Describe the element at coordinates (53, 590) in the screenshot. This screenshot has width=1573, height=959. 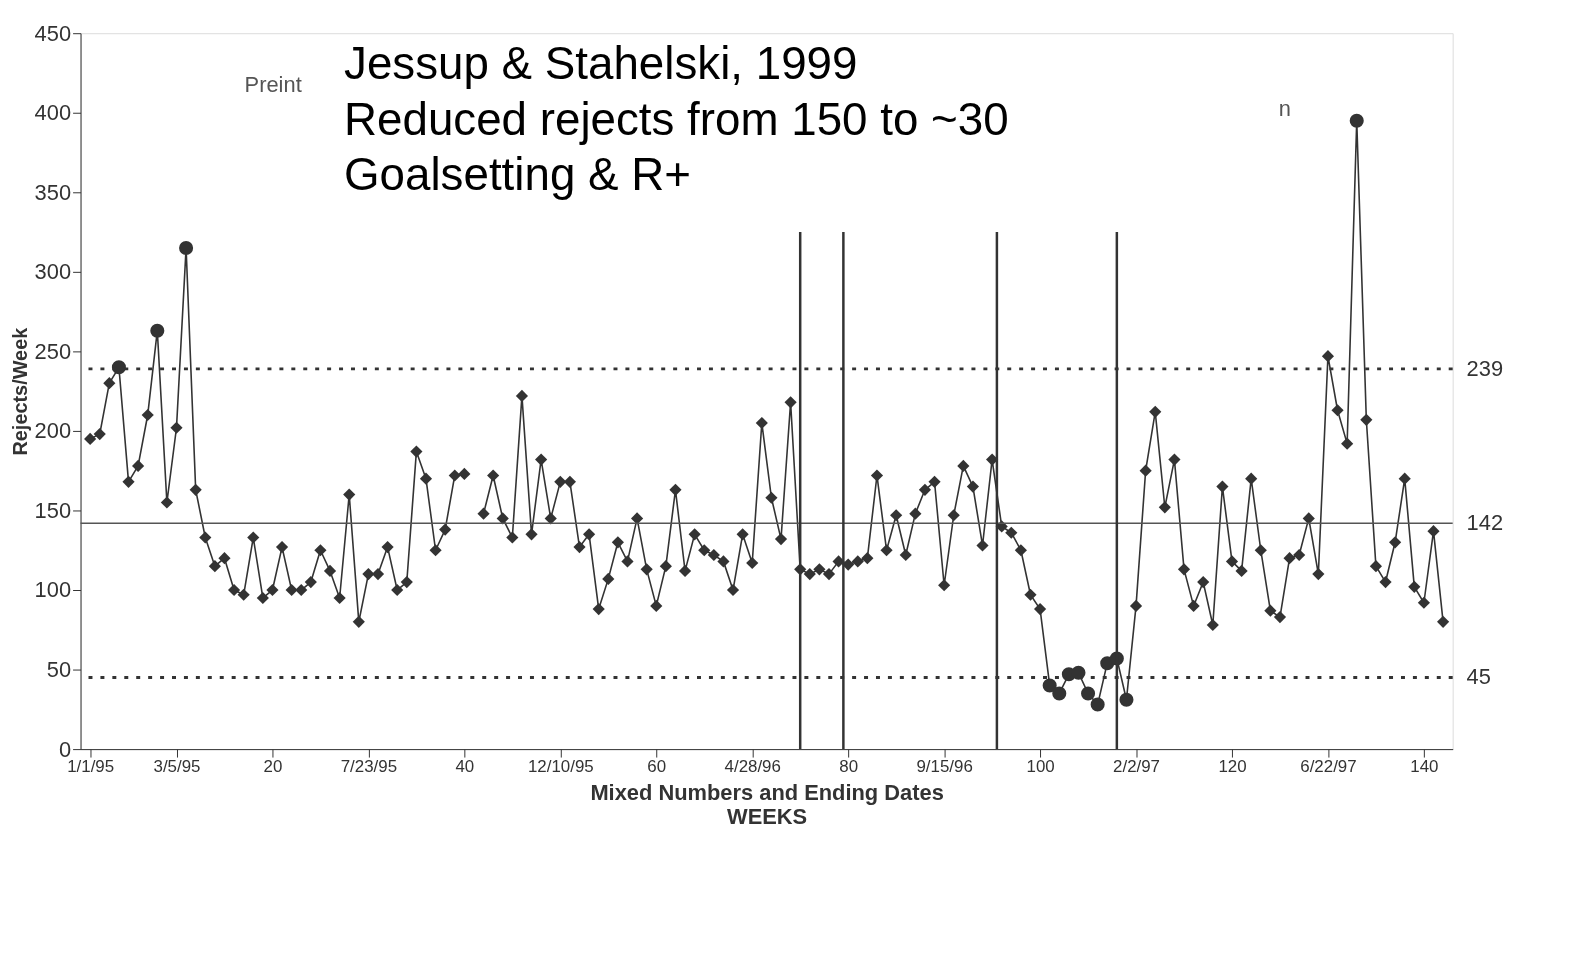
I see `y-tick-label: 100` at that location.